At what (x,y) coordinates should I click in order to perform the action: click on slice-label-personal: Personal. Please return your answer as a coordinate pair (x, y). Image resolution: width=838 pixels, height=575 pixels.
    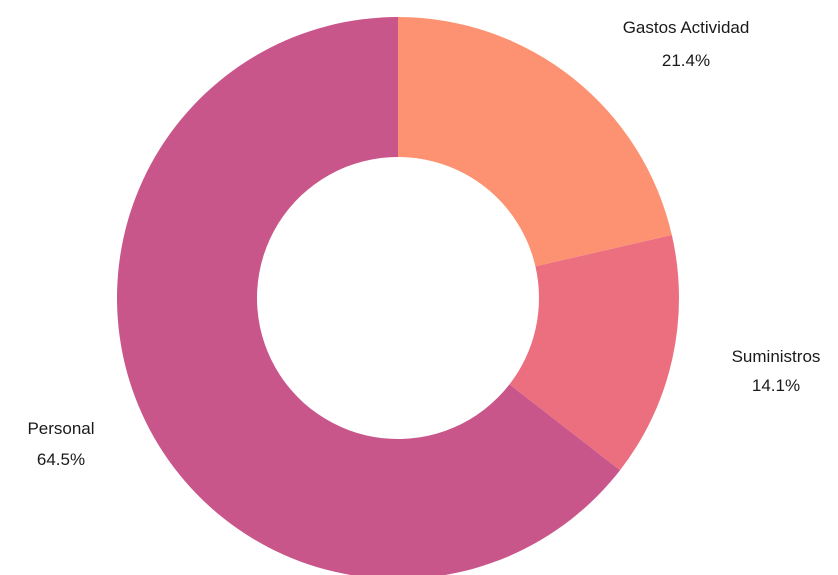
    Looking at the image, I should click on (60, 428).